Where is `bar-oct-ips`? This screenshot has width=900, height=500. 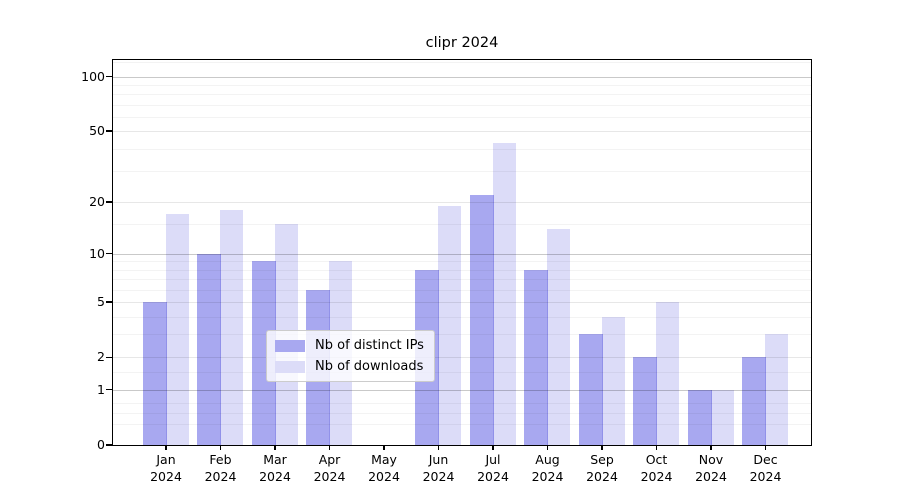 bar-oct-ips is located at coordinates (645, 401).